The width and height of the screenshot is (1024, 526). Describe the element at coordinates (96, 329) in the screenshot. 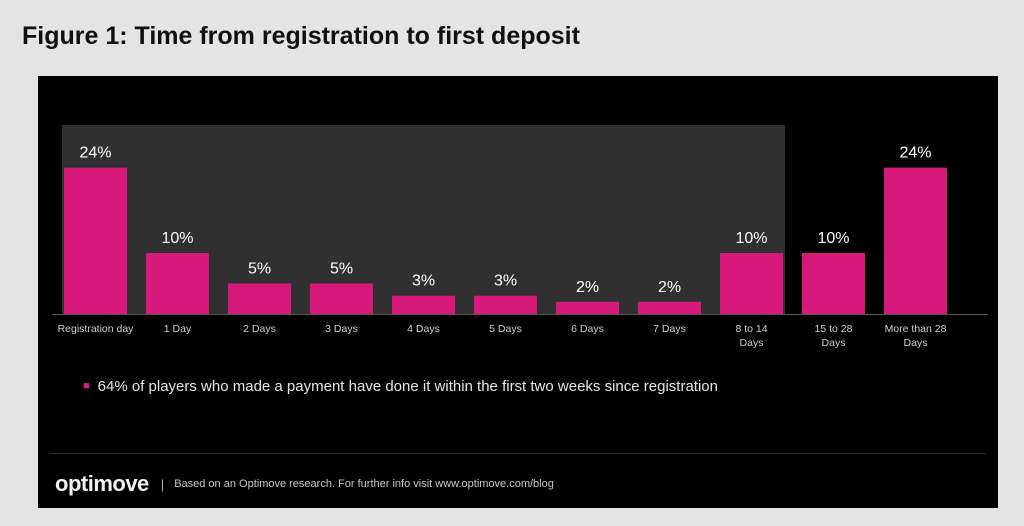

I see `tick-label: Registration day` at that location.